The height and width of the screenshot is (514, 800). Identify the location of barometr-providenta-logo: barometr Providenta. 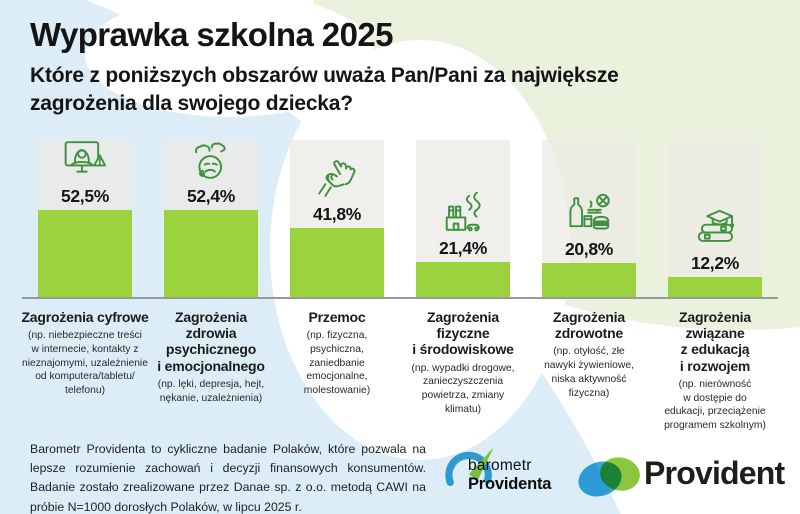
(515, 476).